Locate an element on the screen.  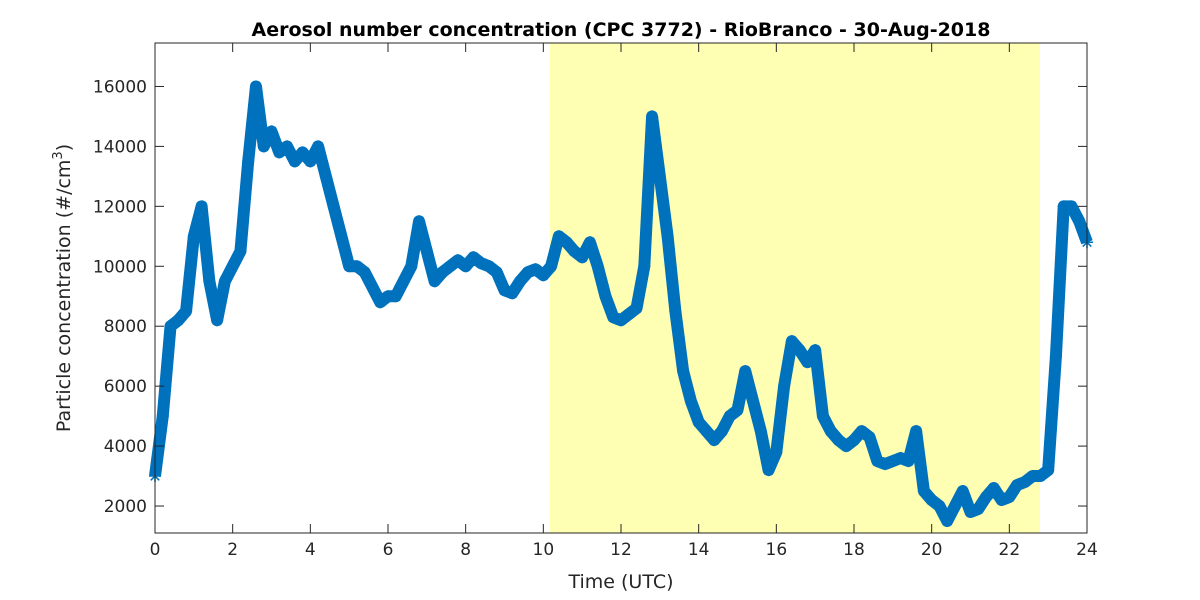
x-tick-label: 14 is located at coordinates (699, 550).